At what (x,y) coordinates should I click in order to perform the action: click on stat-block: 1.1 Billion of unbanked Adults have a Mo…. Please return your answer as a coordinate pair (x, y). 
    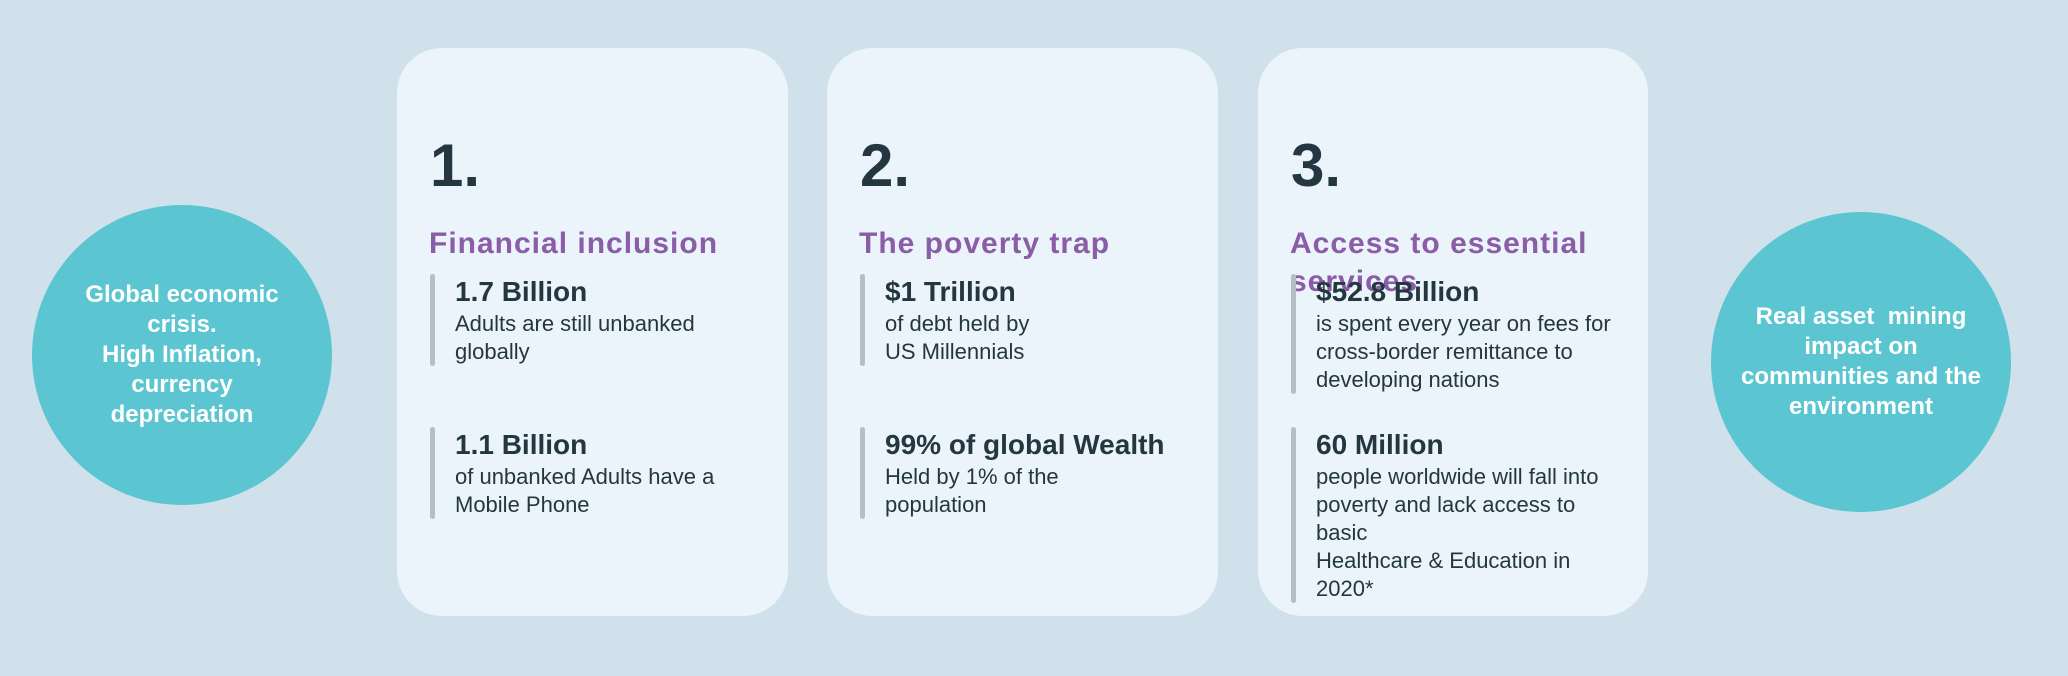
    Looking at the image, I should click on (601, 473).